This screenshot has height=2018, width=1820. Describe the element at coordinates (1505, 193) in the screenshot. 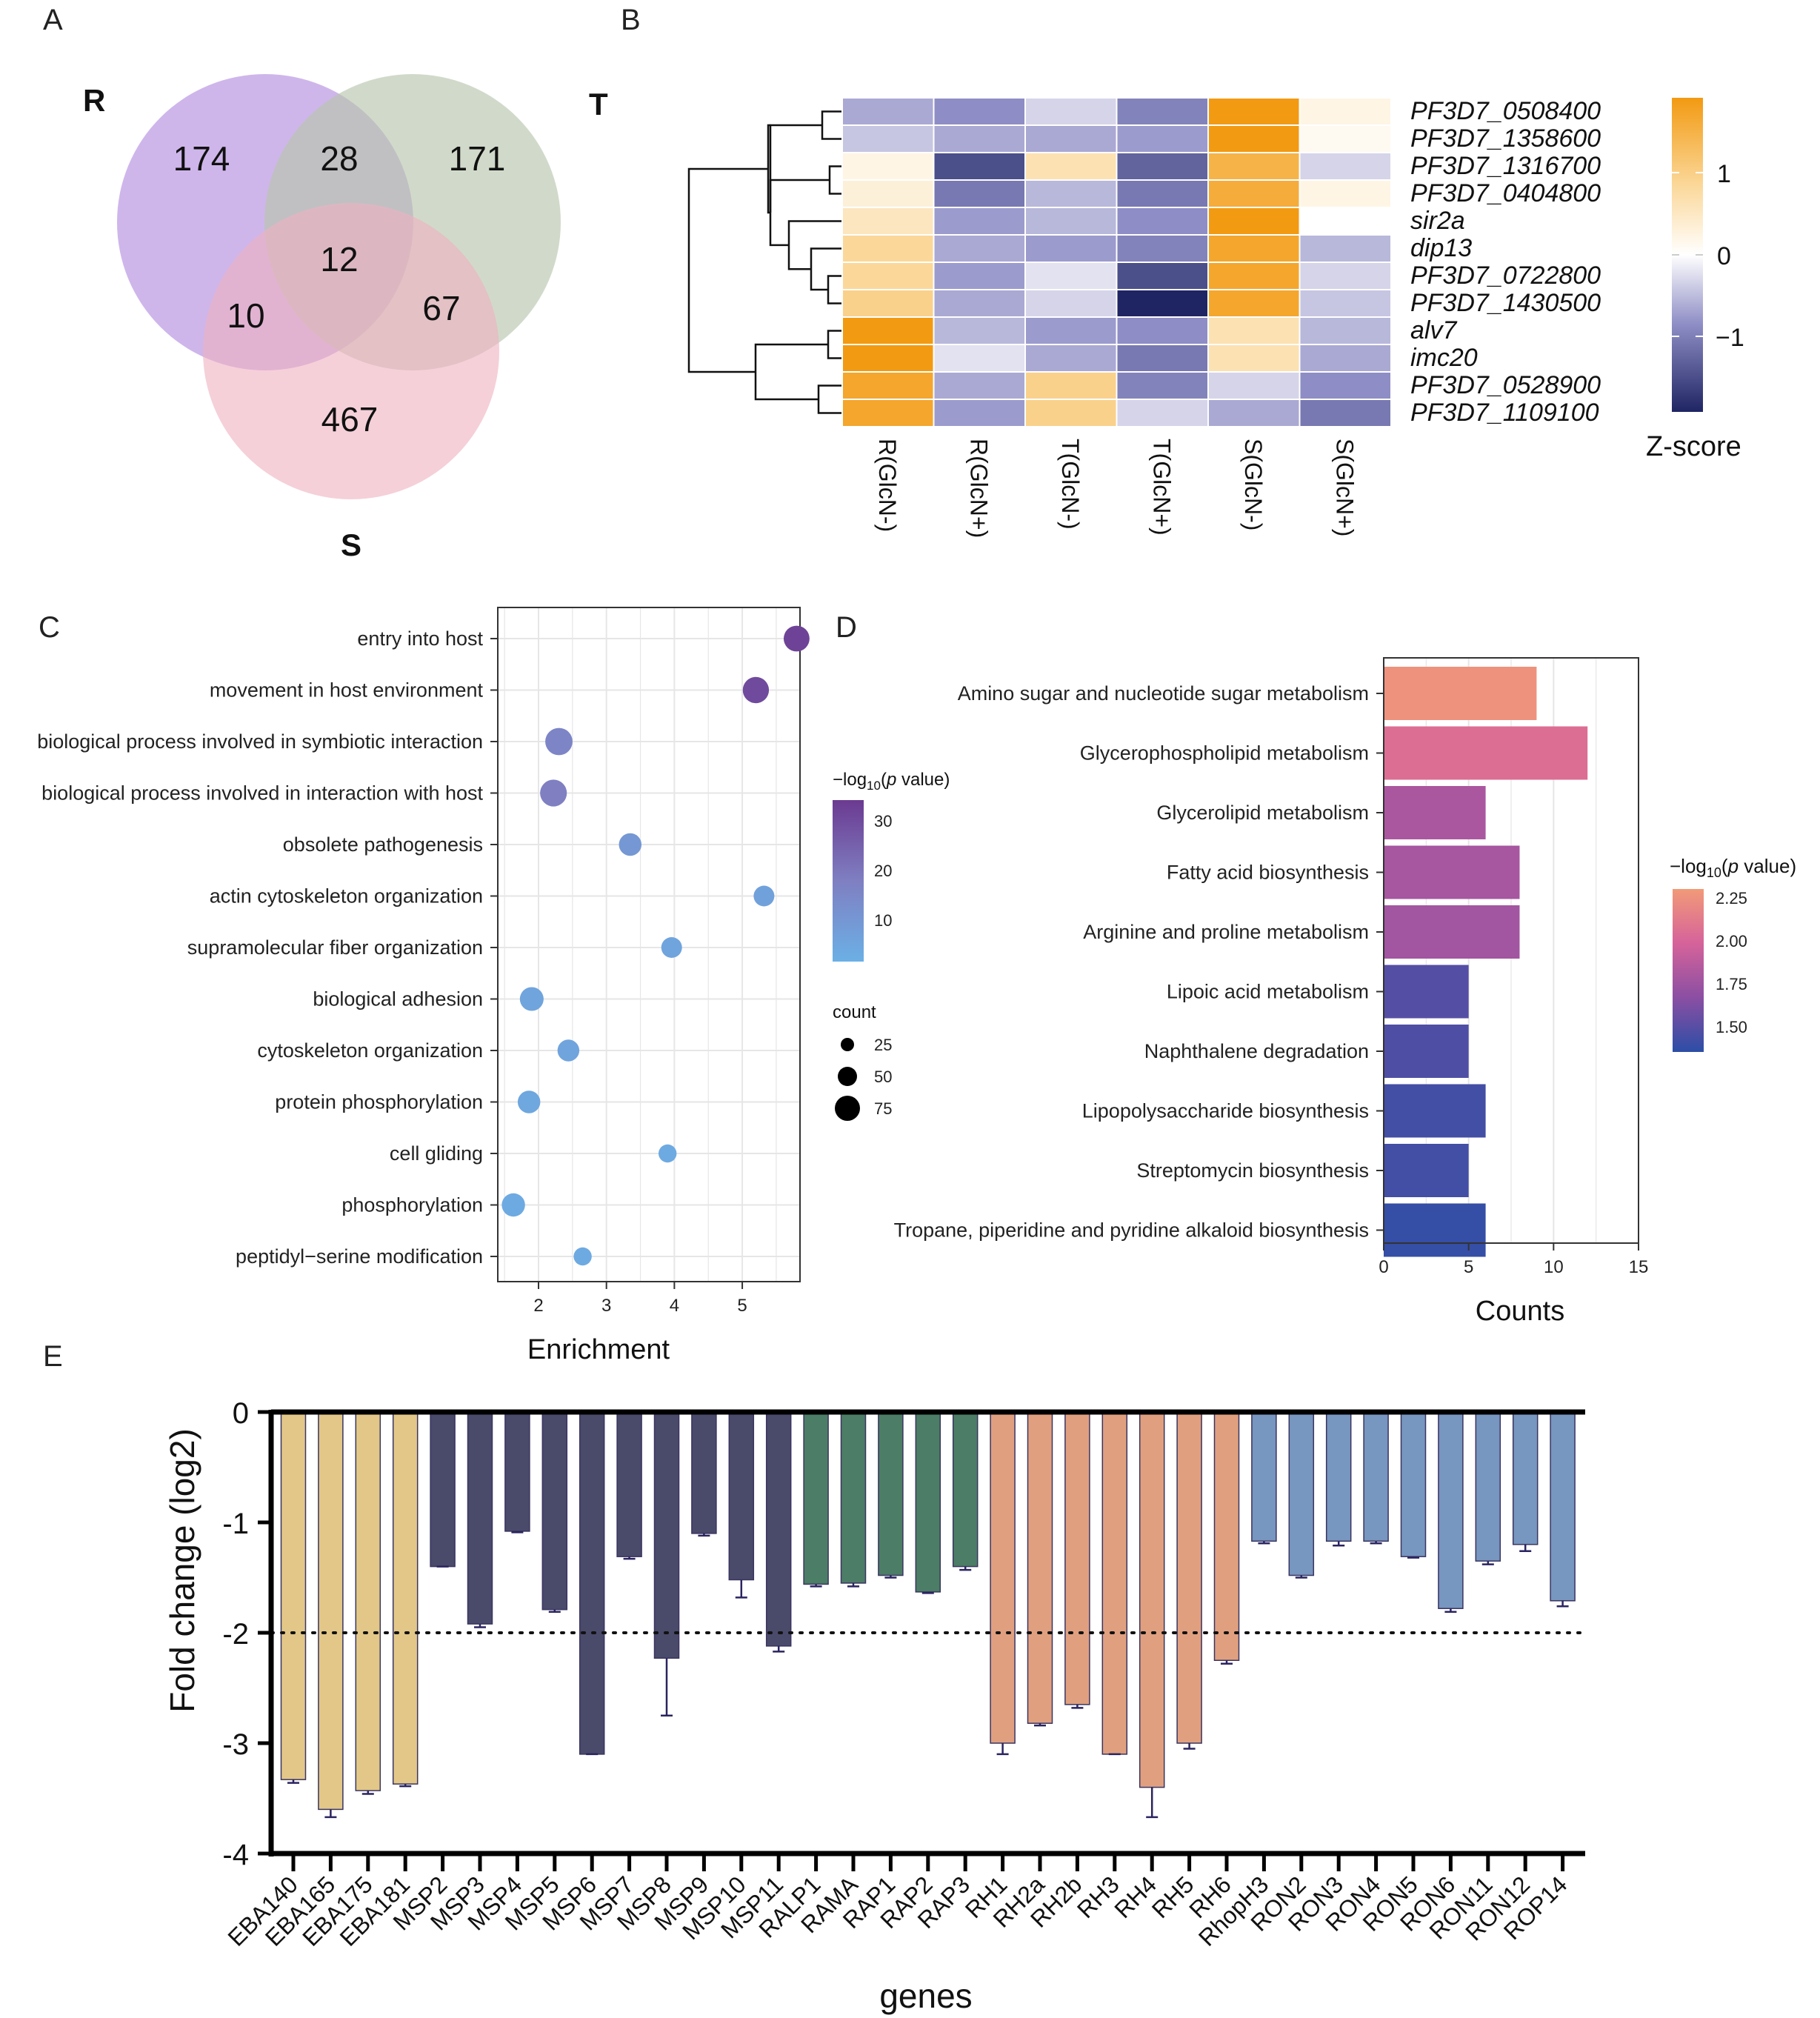

I see `heatmap-row-label: PF3D7_0404800` at that location.